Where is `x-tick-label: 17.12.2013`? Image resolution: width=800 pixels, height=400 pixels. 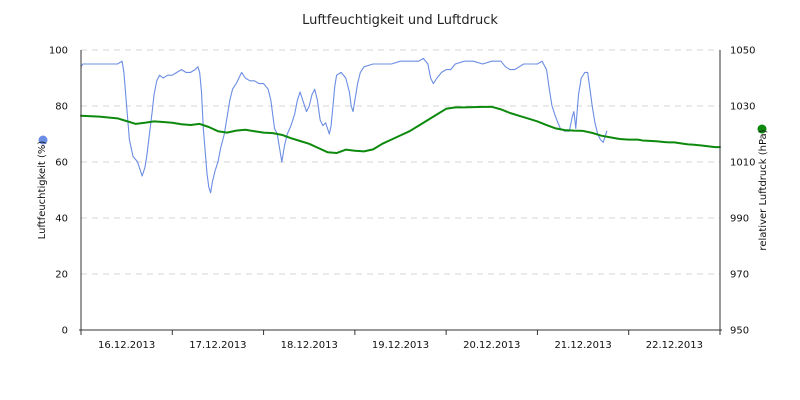 x-tick-label: 17.12.2013 is located at coordinates (217, 345).